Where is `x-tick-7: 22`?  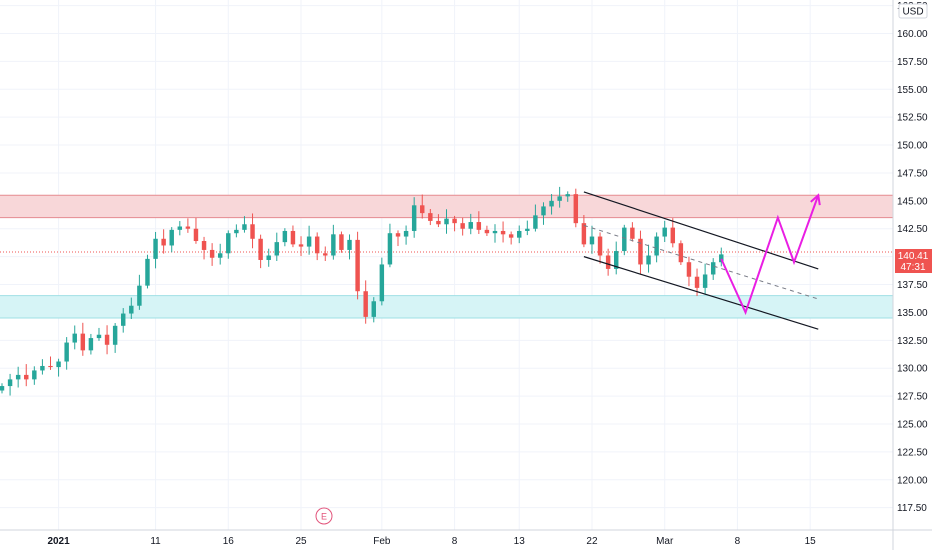 x-tick-7: 22 is located at coordinates (592, 541).